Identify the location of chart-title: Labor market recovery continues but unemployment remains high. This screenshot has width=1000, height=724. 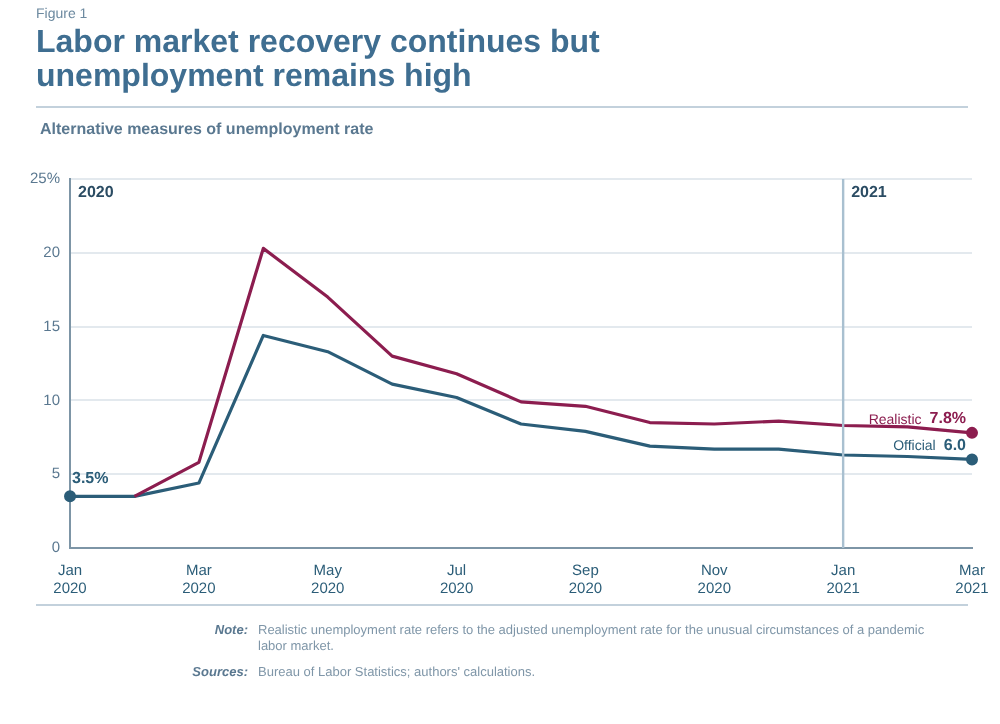
(319, 60).